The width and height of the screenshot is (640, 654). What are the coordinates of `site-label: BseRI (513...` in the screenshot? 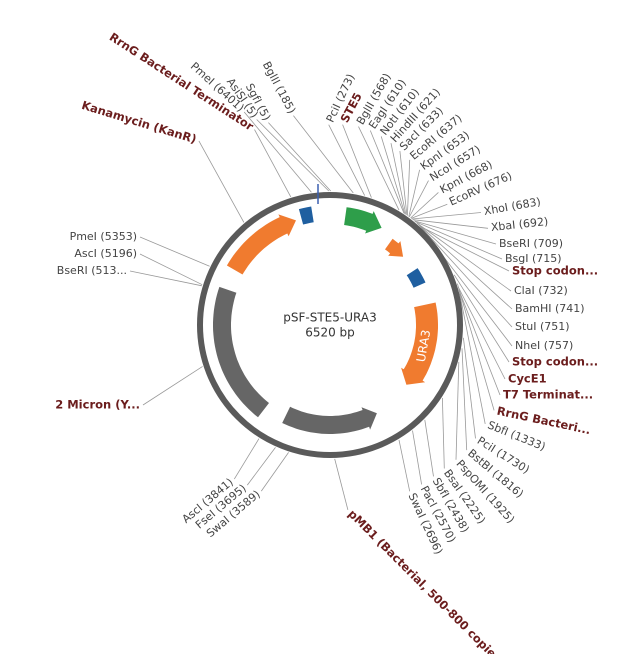 It's located at (92, 270).